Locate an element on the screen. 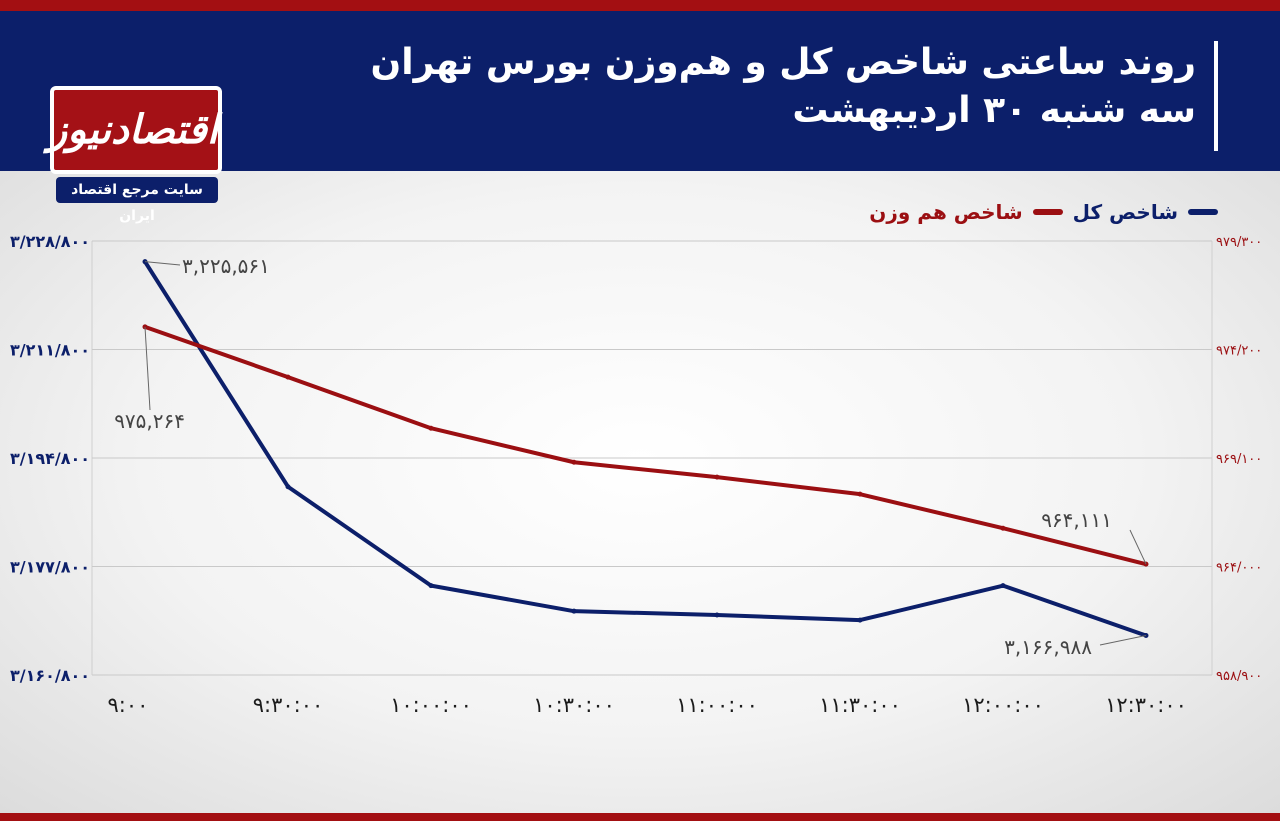 The height and width of the screenshot is (821, 1280). right-axis-tick-label: ۹۶۹/۱۰۰ is located at coordinates (1239, 459).